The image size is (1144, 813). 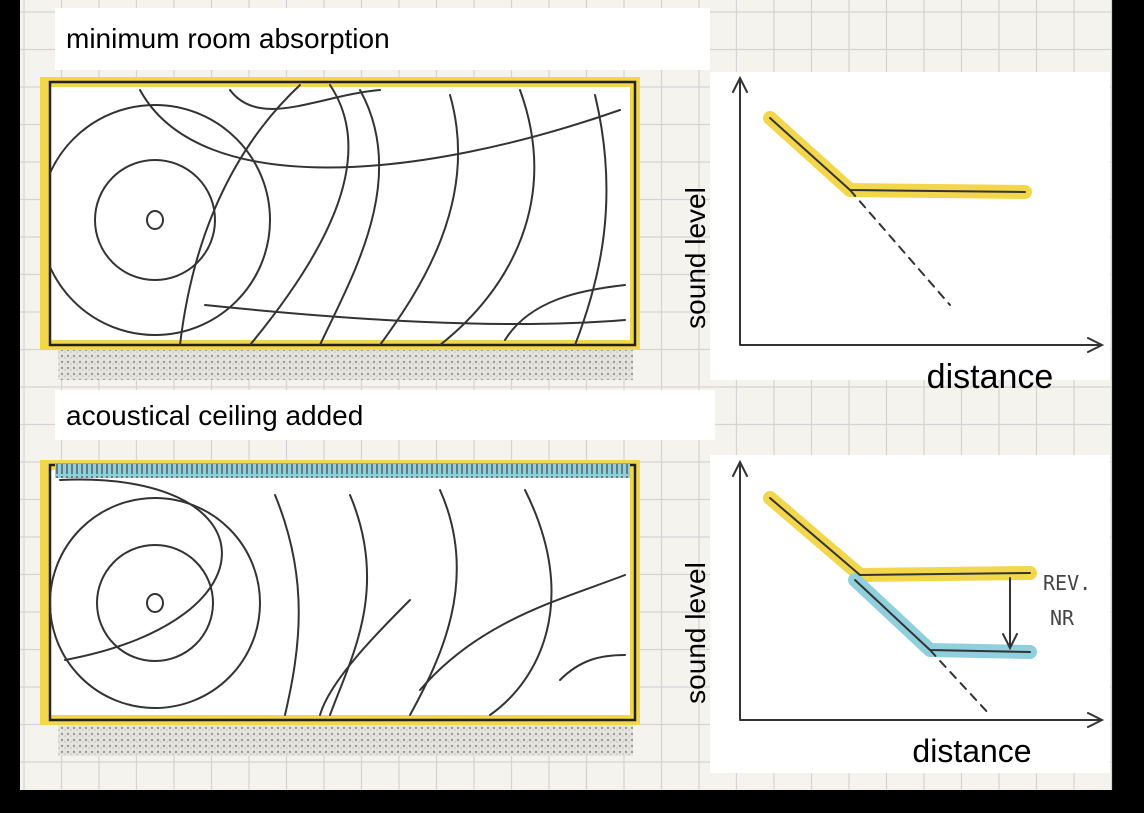 I want to click on acoustic-ceiling, so click(x=342, y=471).